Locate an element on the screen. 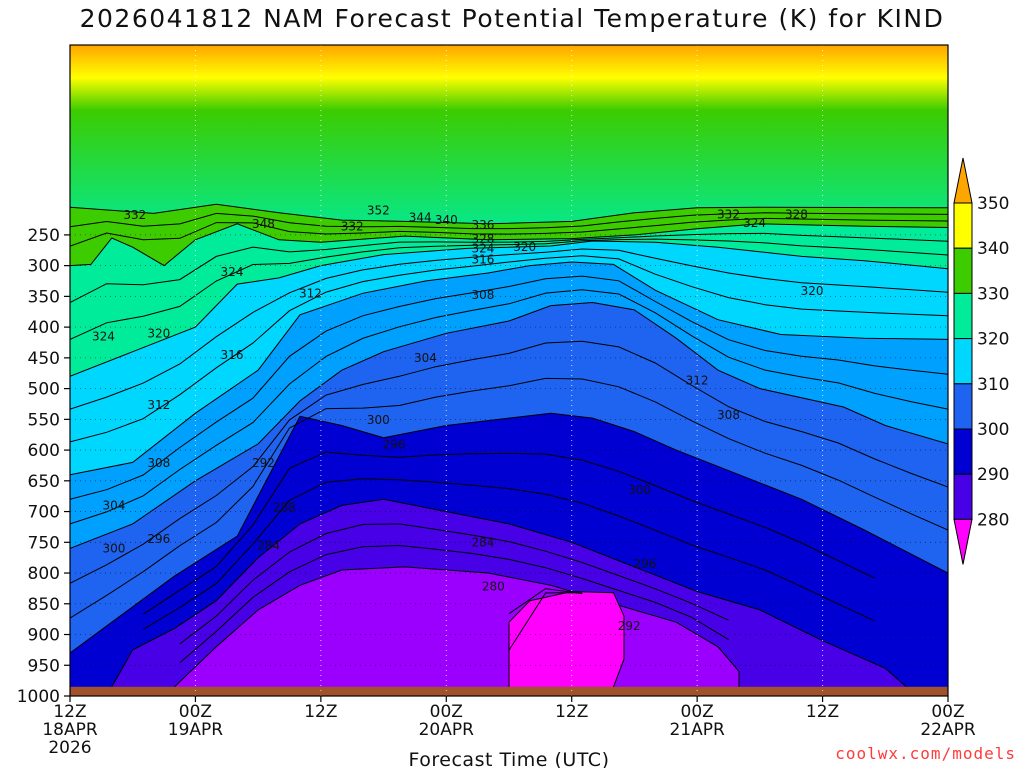  y-tick-label: 800 is located at coordinates (44, 574).